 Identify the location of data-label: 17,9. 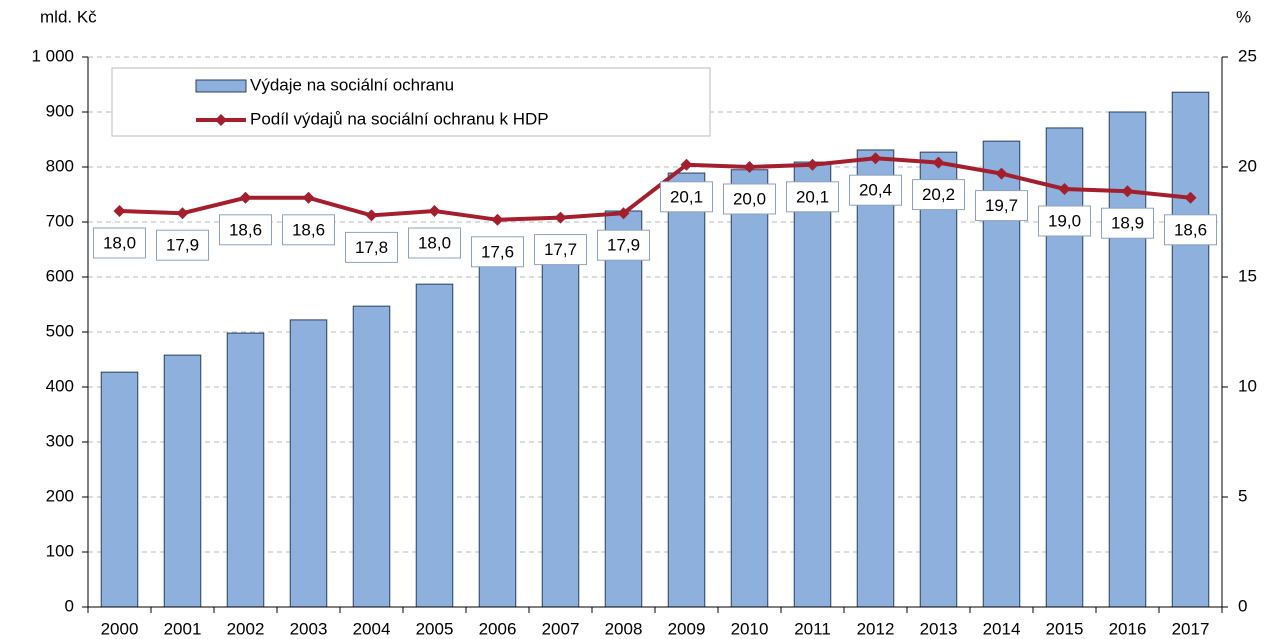
(182, 245).